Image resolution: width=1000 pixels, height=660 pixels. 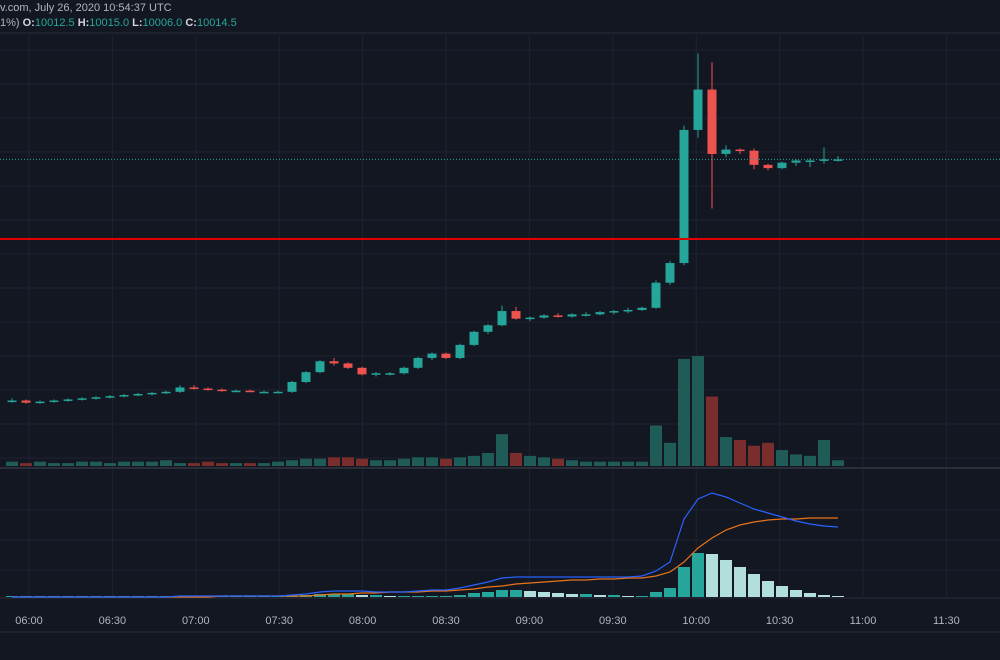 I want to click on time-axis-label: 09:30, so click(x=613, y=621).